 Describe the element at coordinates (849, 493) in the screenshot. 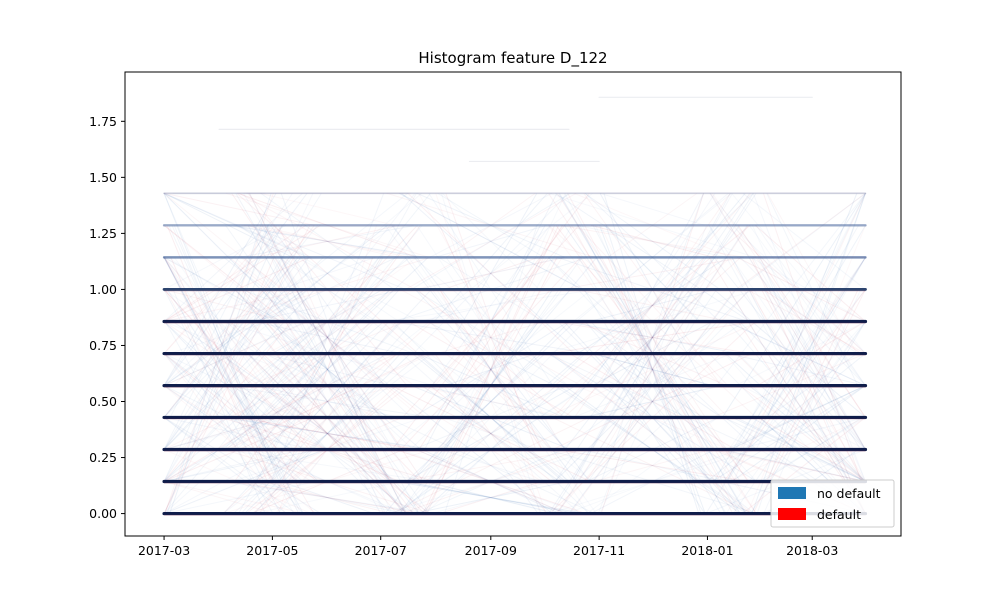

I see `legend-label-no-default: no default` at that location.